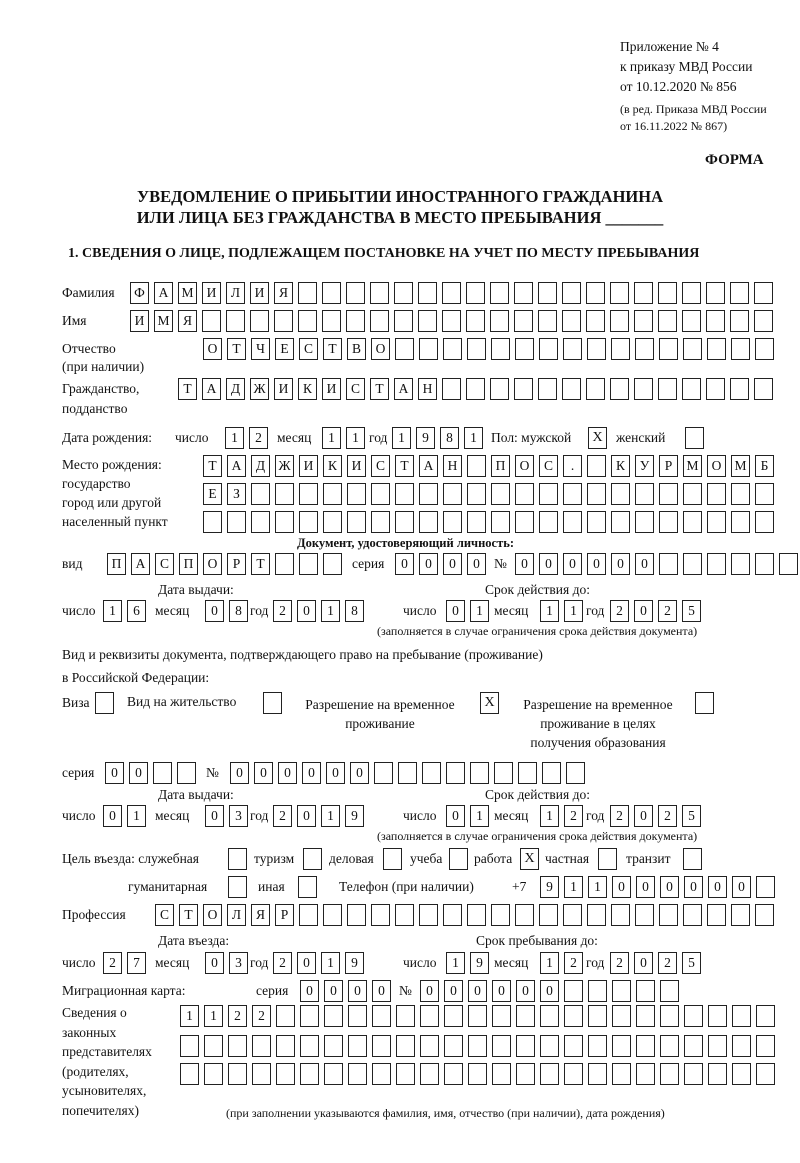 Image resolution: width=800 pixels, height=1163 pixels. What do you see at coordinates (260, 349) in the screenshot?
I see `char-box: Ч` at bounding box center [260, 349].